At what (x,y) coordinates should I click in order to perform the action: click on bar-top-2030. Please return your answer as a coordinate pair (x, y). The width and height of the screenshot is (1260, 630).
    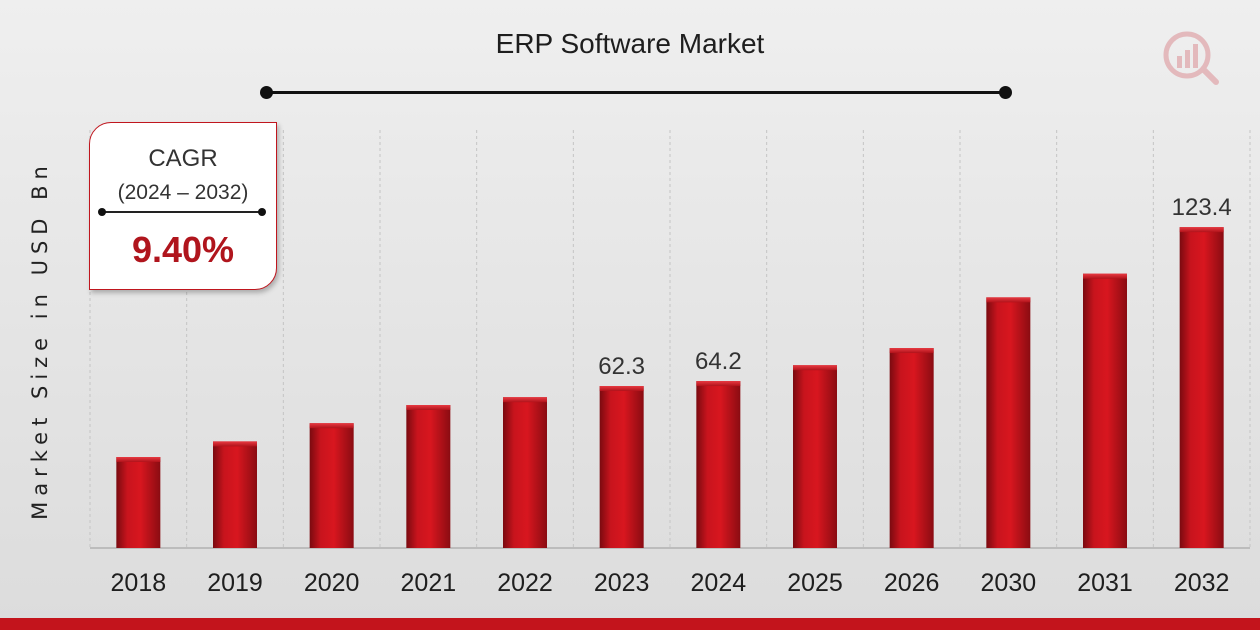
    Looking at the image, I should click on (1008, 300).